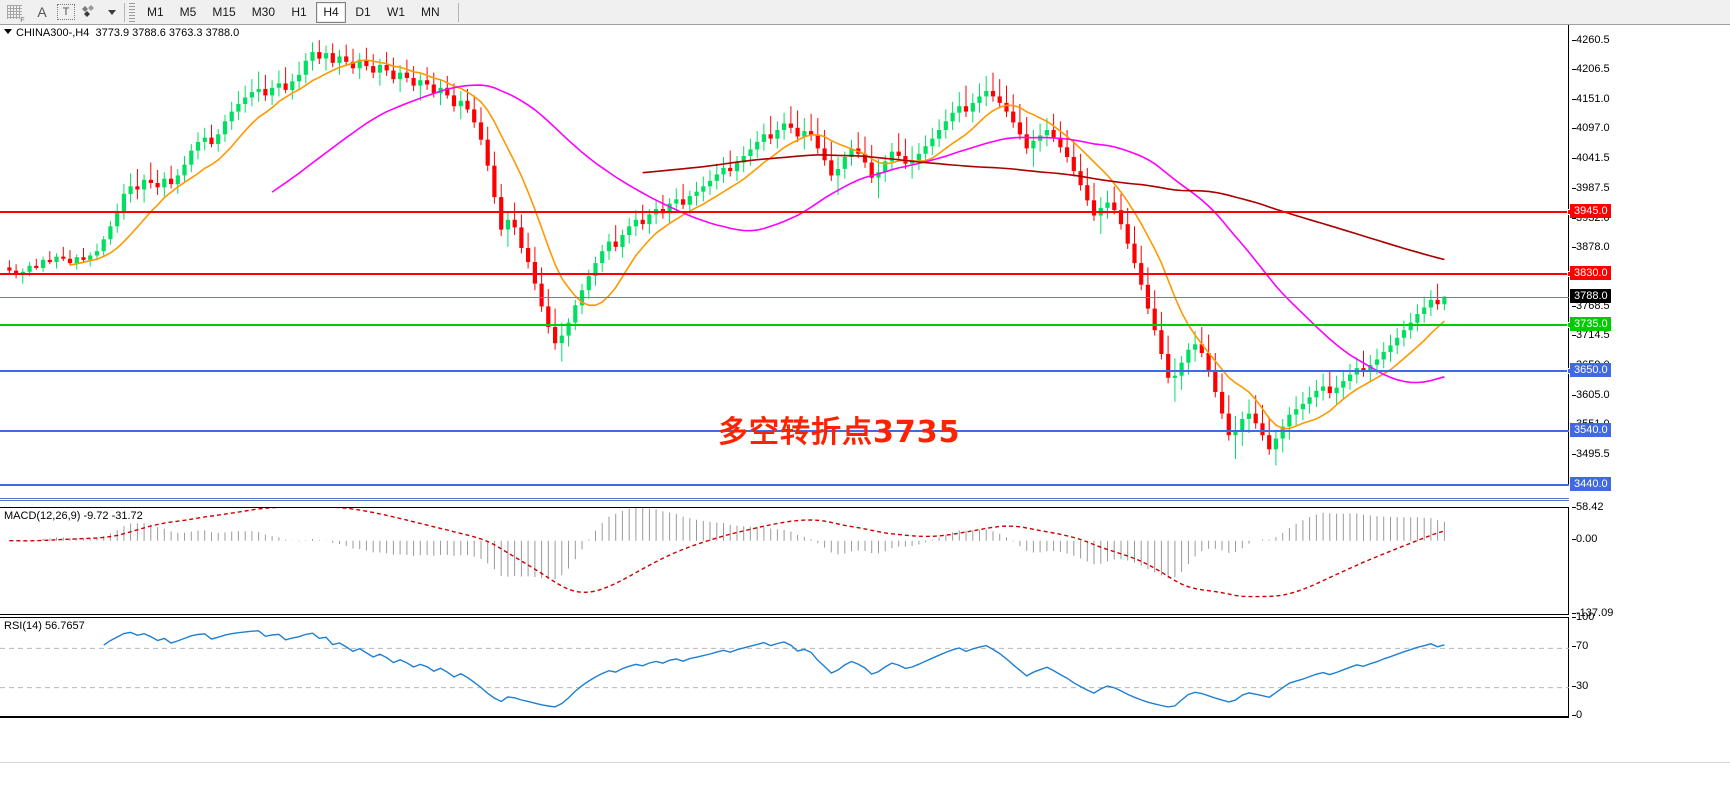  What do you see at coordinates (1591, 335) in the screenshot?
I see `price-tick-3714-5: 3714.5` at bounding box center [1591, 335].